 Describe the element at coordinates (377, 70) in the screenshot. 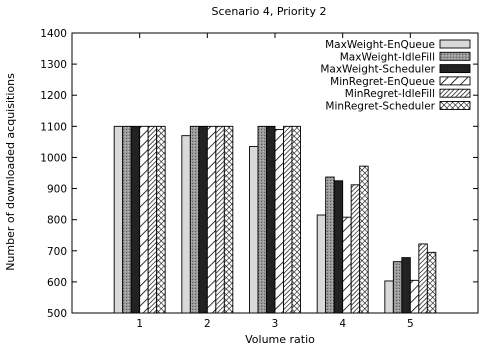

I see `legend-label: MaxWeight-Scheduler` at that location.